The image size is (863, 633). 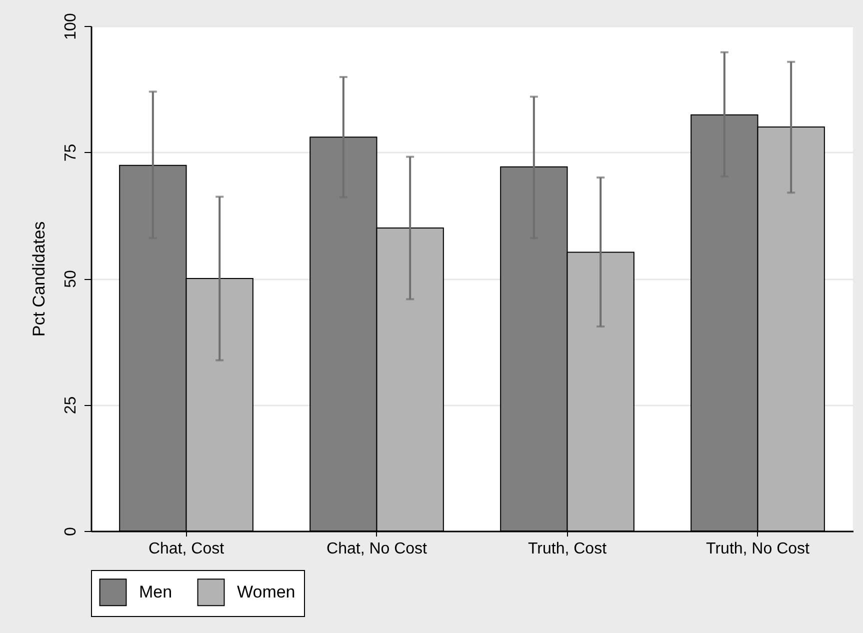 What do you see at coordinates (155, 592) in the screenshot?
I see `legend-label: Men` at bounding box center [155, 592].